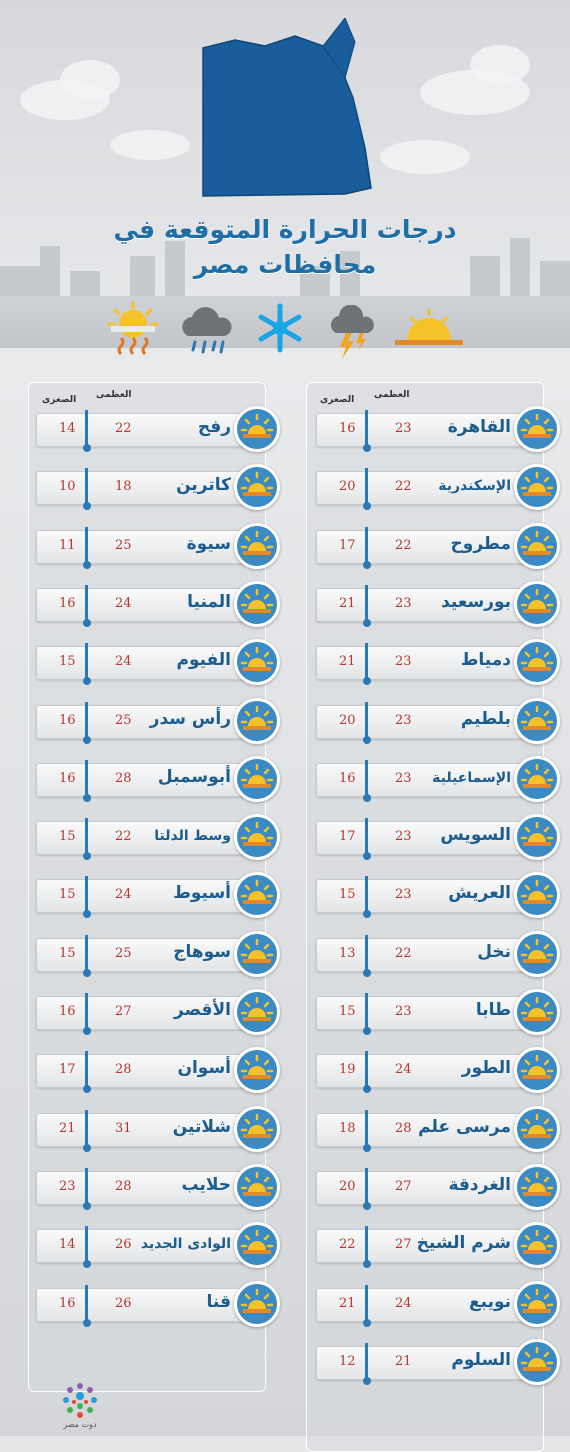  Describe the element at coordinates (403, 1070) in the screenshot. I see `max-temperature: 24` at that location.